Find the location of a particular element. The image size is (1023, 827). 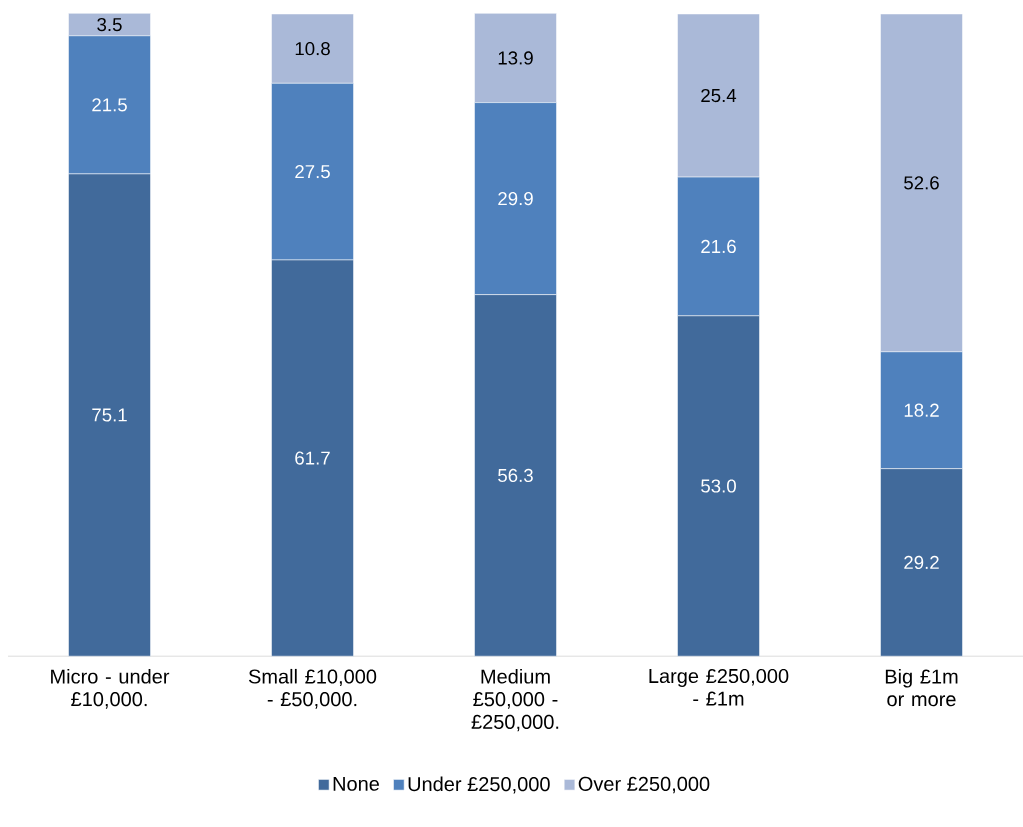

data-label: 29.9 is located at coordinates (515, 199).